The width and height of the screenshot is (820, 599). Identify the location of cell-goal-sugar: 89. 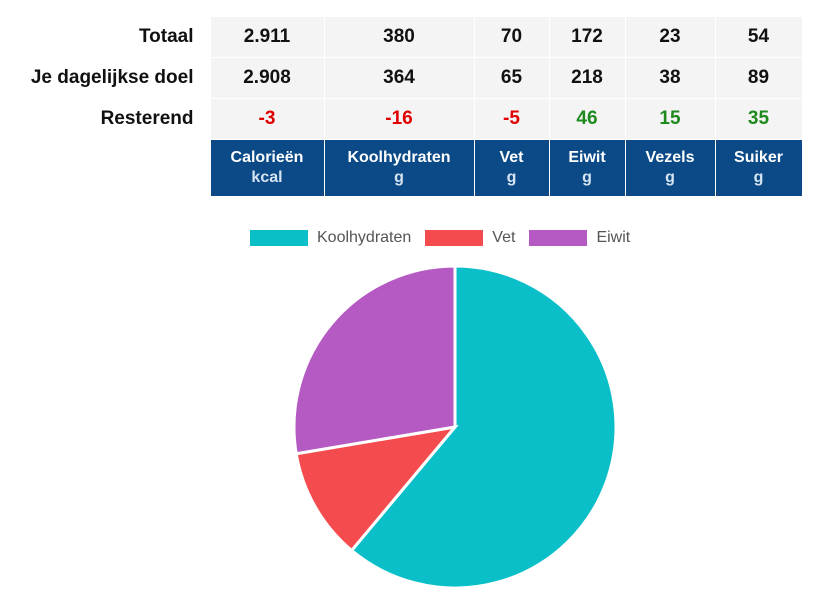
(758, 78).